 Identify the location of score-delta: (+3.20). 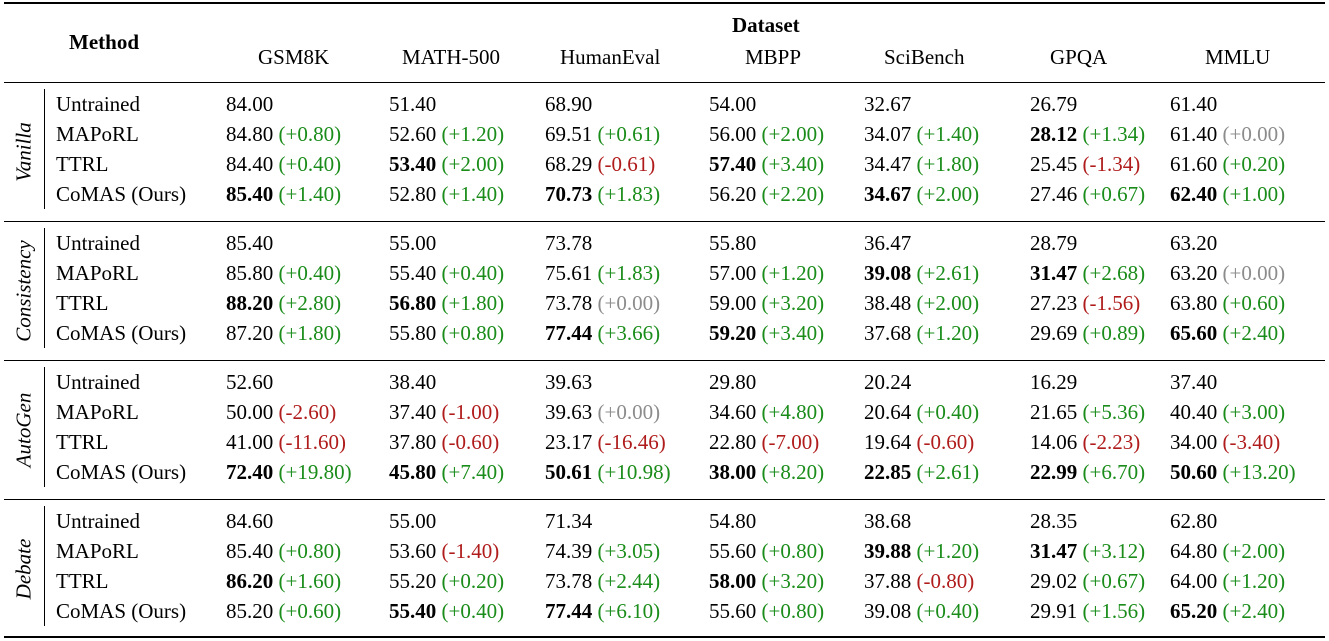
(793, 581).